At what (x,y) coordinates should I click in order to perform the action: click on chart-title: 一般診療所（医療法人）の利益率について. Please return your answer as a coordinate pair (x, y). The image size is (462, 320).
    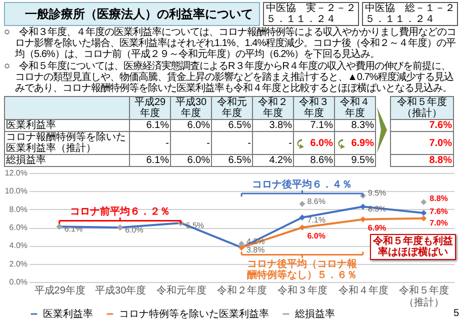
    Looking at the image, I should click on (132, 14).